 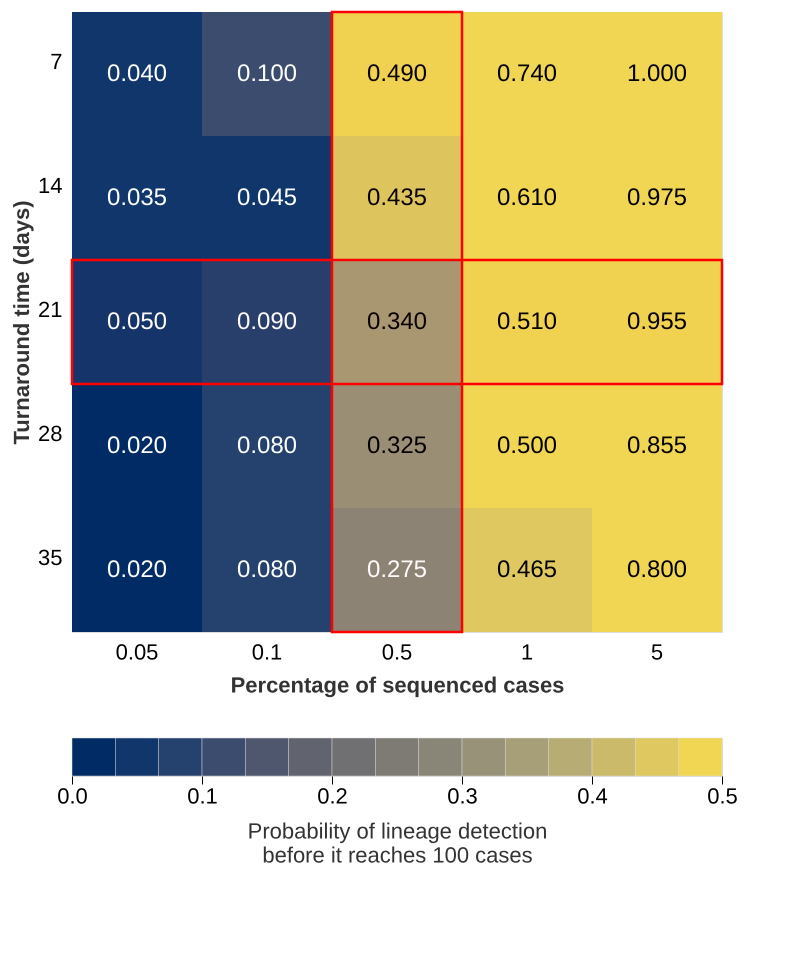 I want to click on data-label: 0.975, so click(x=657, y=197).